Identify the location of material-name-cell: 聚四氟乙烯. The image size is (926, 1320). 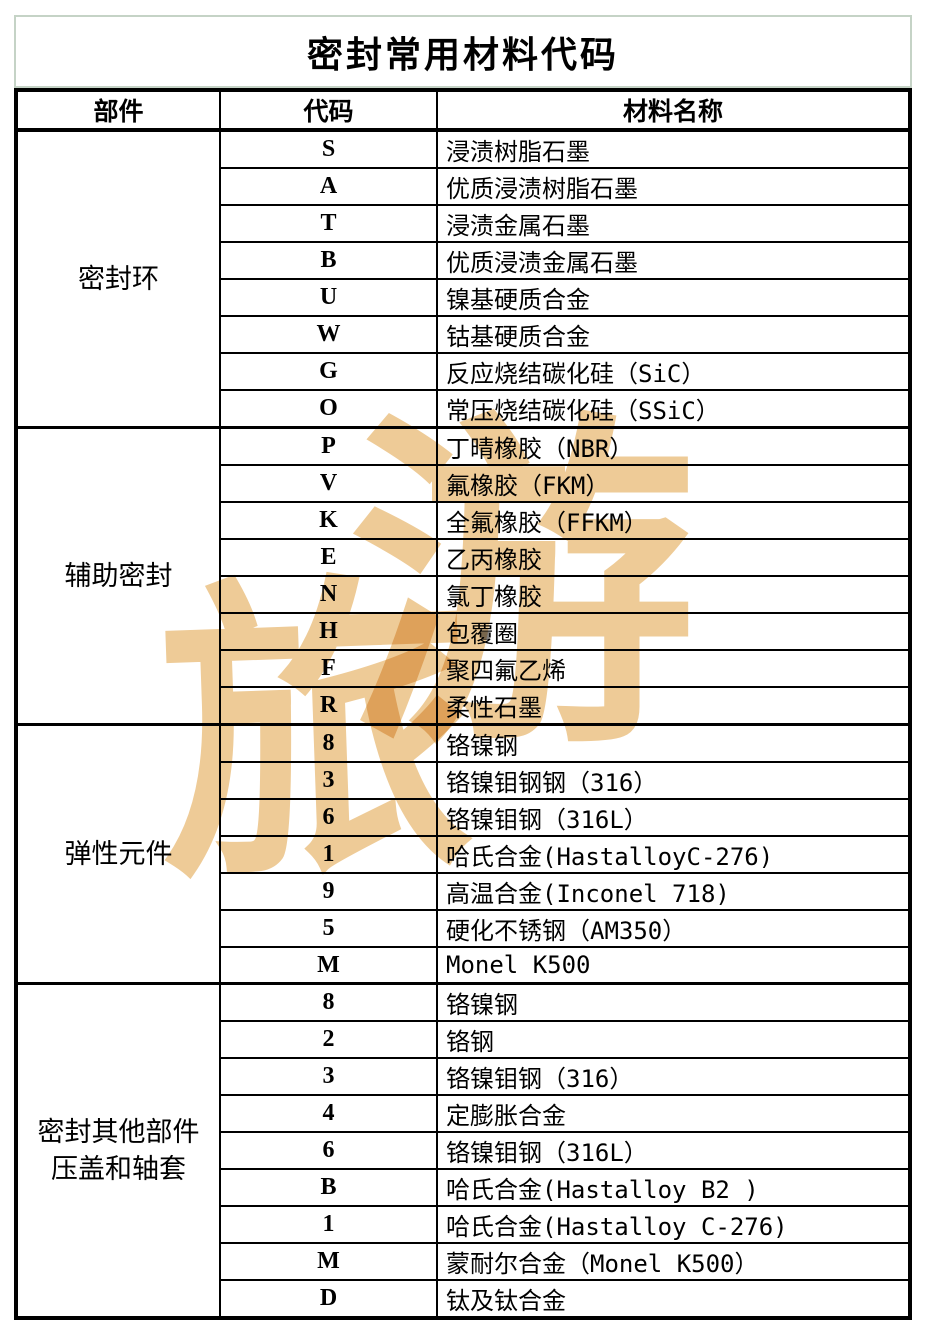
(673, 668).